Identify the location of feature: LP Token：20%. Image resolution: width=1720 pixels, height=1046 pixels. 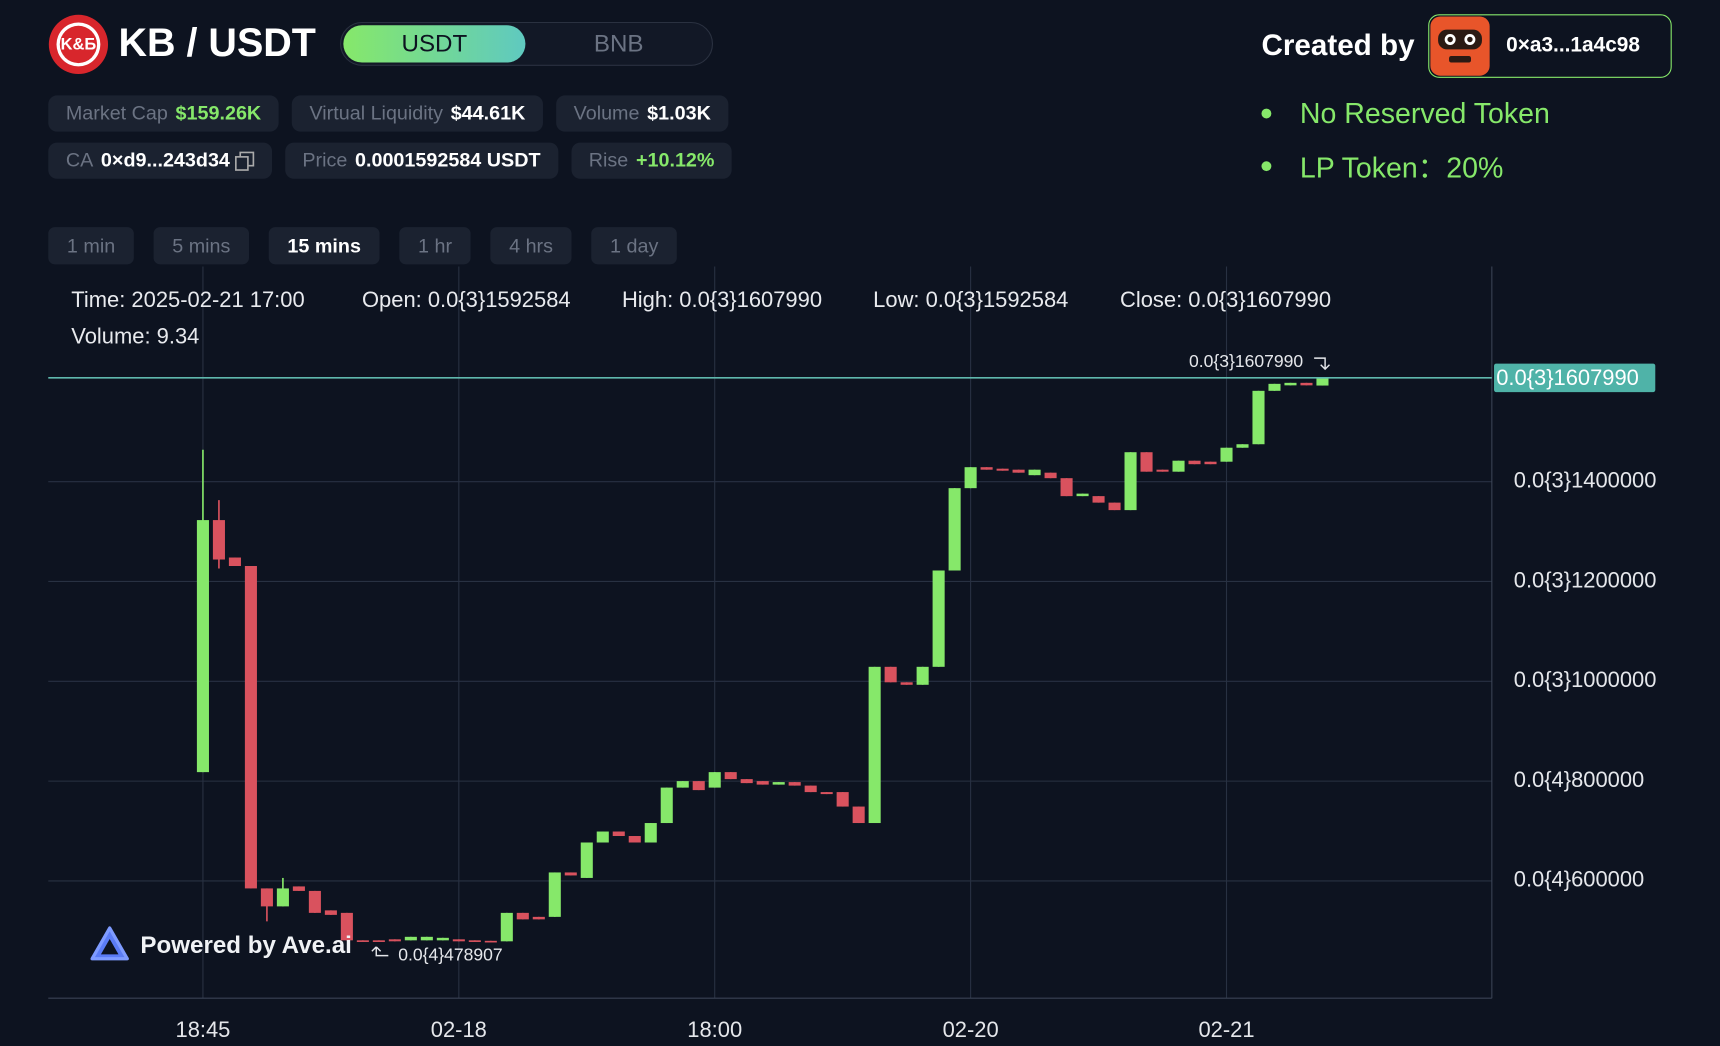
(1382, 166).